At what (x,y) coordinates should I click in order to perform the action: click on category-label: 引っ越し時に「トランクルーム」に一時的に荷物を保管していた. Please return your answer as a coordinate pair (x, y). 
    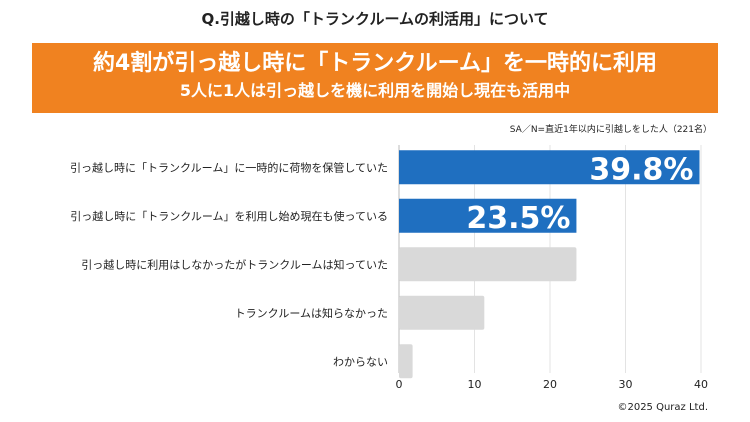
    Looking at the image, I should click on (229, 167).